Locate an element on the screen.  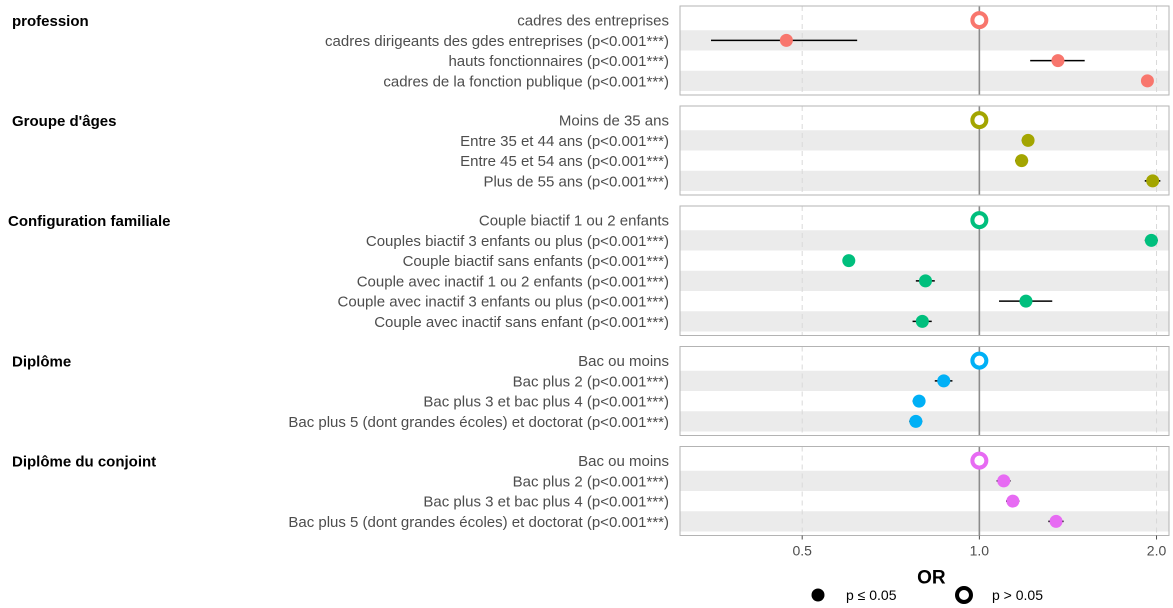
legend-label: p > 0.05 is located at coordinates (1017, 595).